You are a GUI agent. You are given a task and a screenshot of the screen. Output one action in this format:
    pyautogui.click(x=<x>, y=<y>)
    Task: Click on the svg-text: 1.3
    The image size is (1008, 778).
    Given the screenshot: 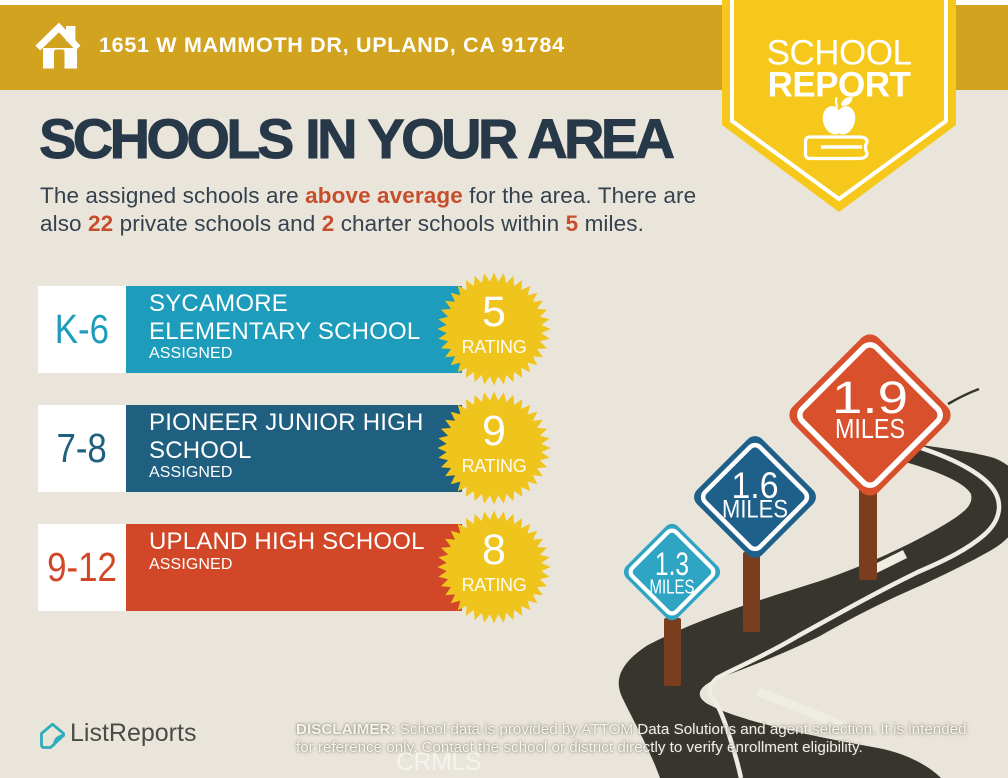 What is the action you would take?
    pyautogui.click(x=672, y=564)
    